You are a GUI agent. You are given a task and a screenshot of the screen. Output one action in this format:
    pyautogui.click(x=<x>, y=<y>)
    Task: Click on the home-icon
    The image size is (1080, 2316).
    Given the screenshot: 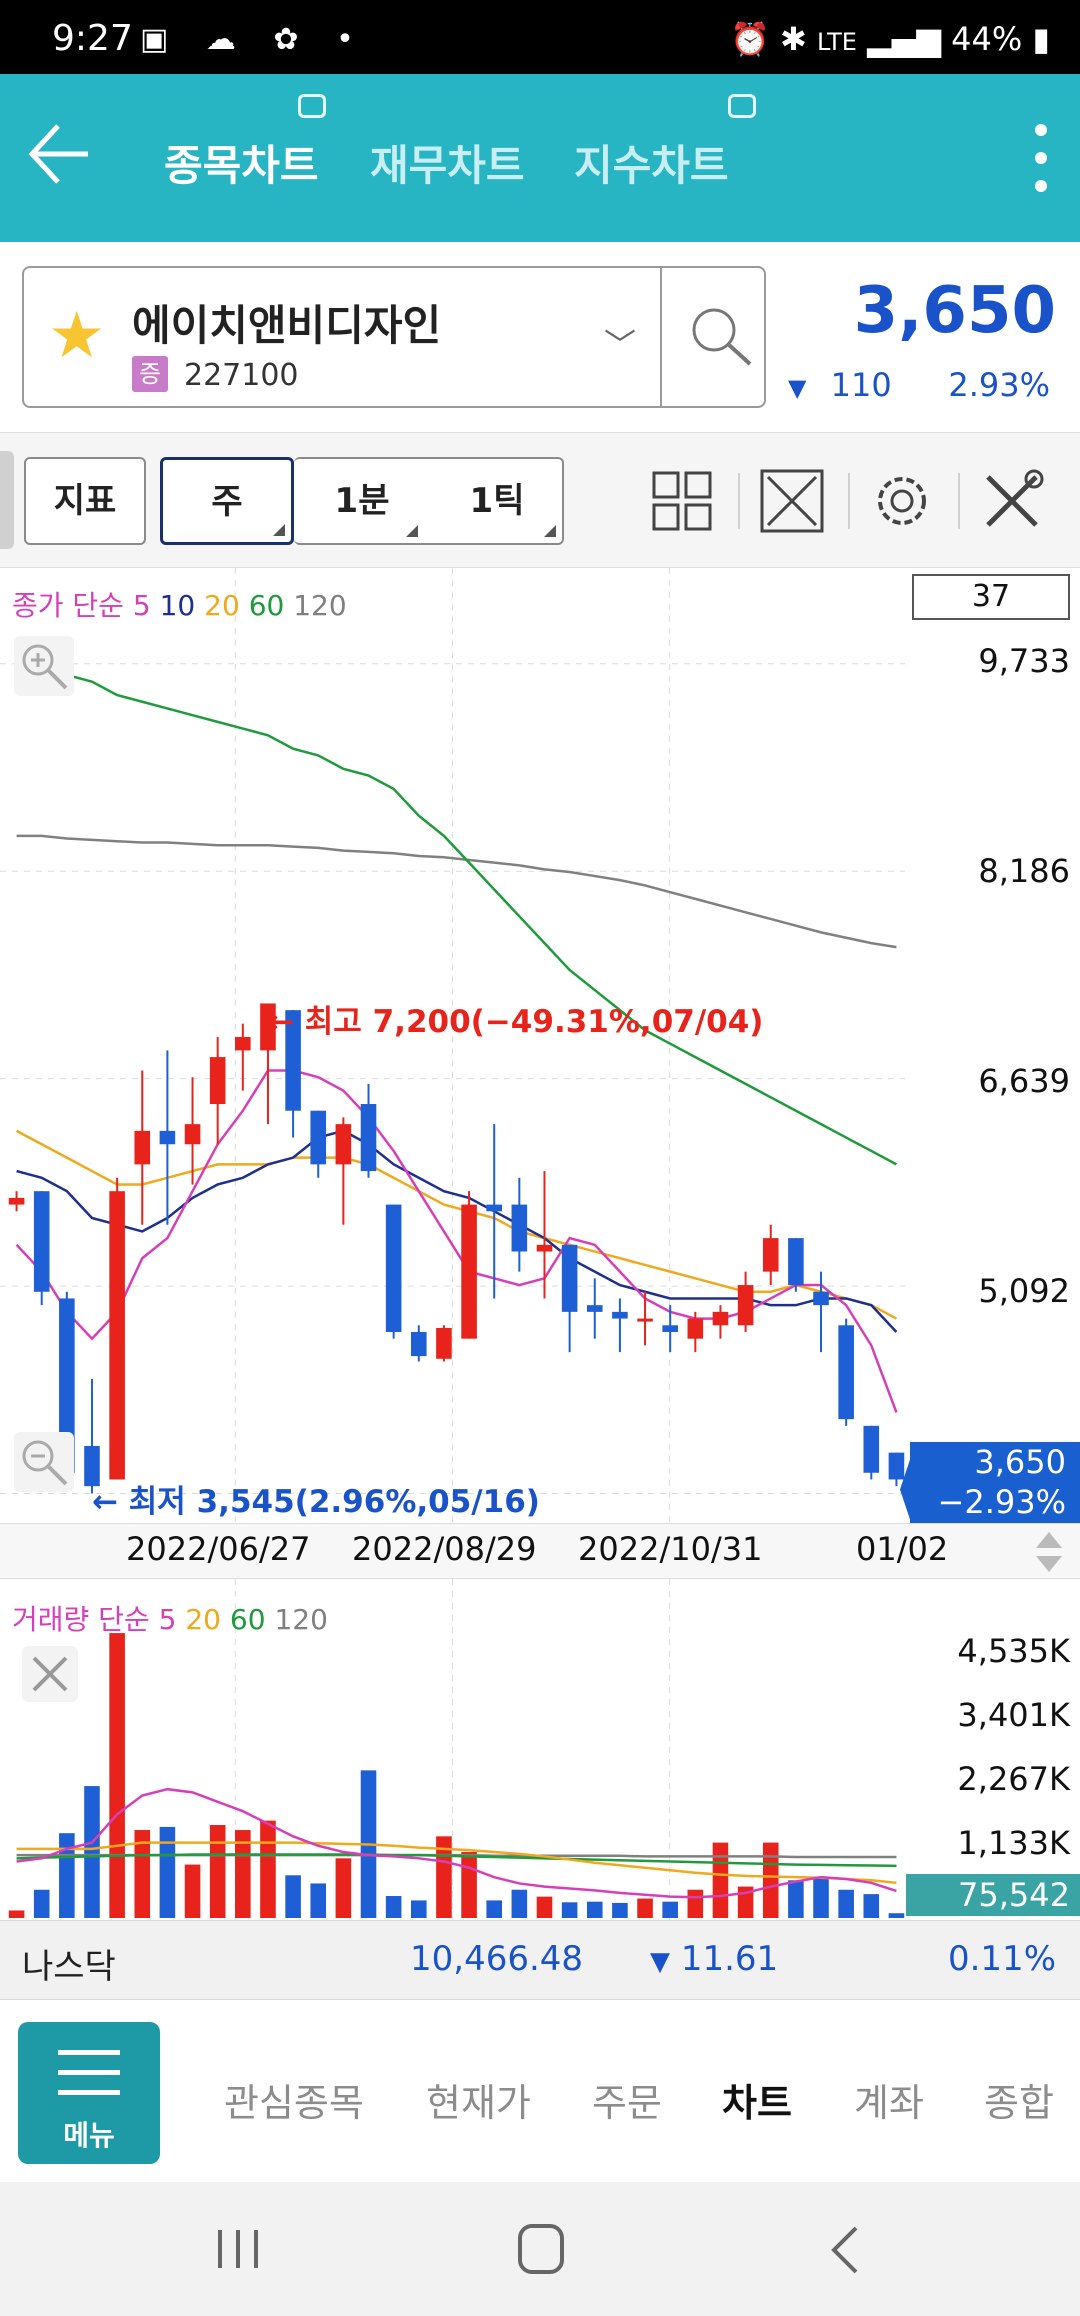 What is the action you would take?
    pyautogui.click(x=541, y=2249)
    